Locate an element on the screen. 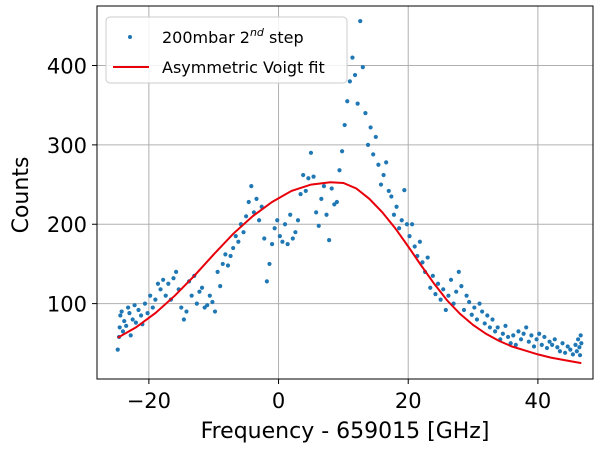 Image resolution: width=603 pixels, height=452 pixels. x-tick-label: −20 is located at coordinates (149, 401).